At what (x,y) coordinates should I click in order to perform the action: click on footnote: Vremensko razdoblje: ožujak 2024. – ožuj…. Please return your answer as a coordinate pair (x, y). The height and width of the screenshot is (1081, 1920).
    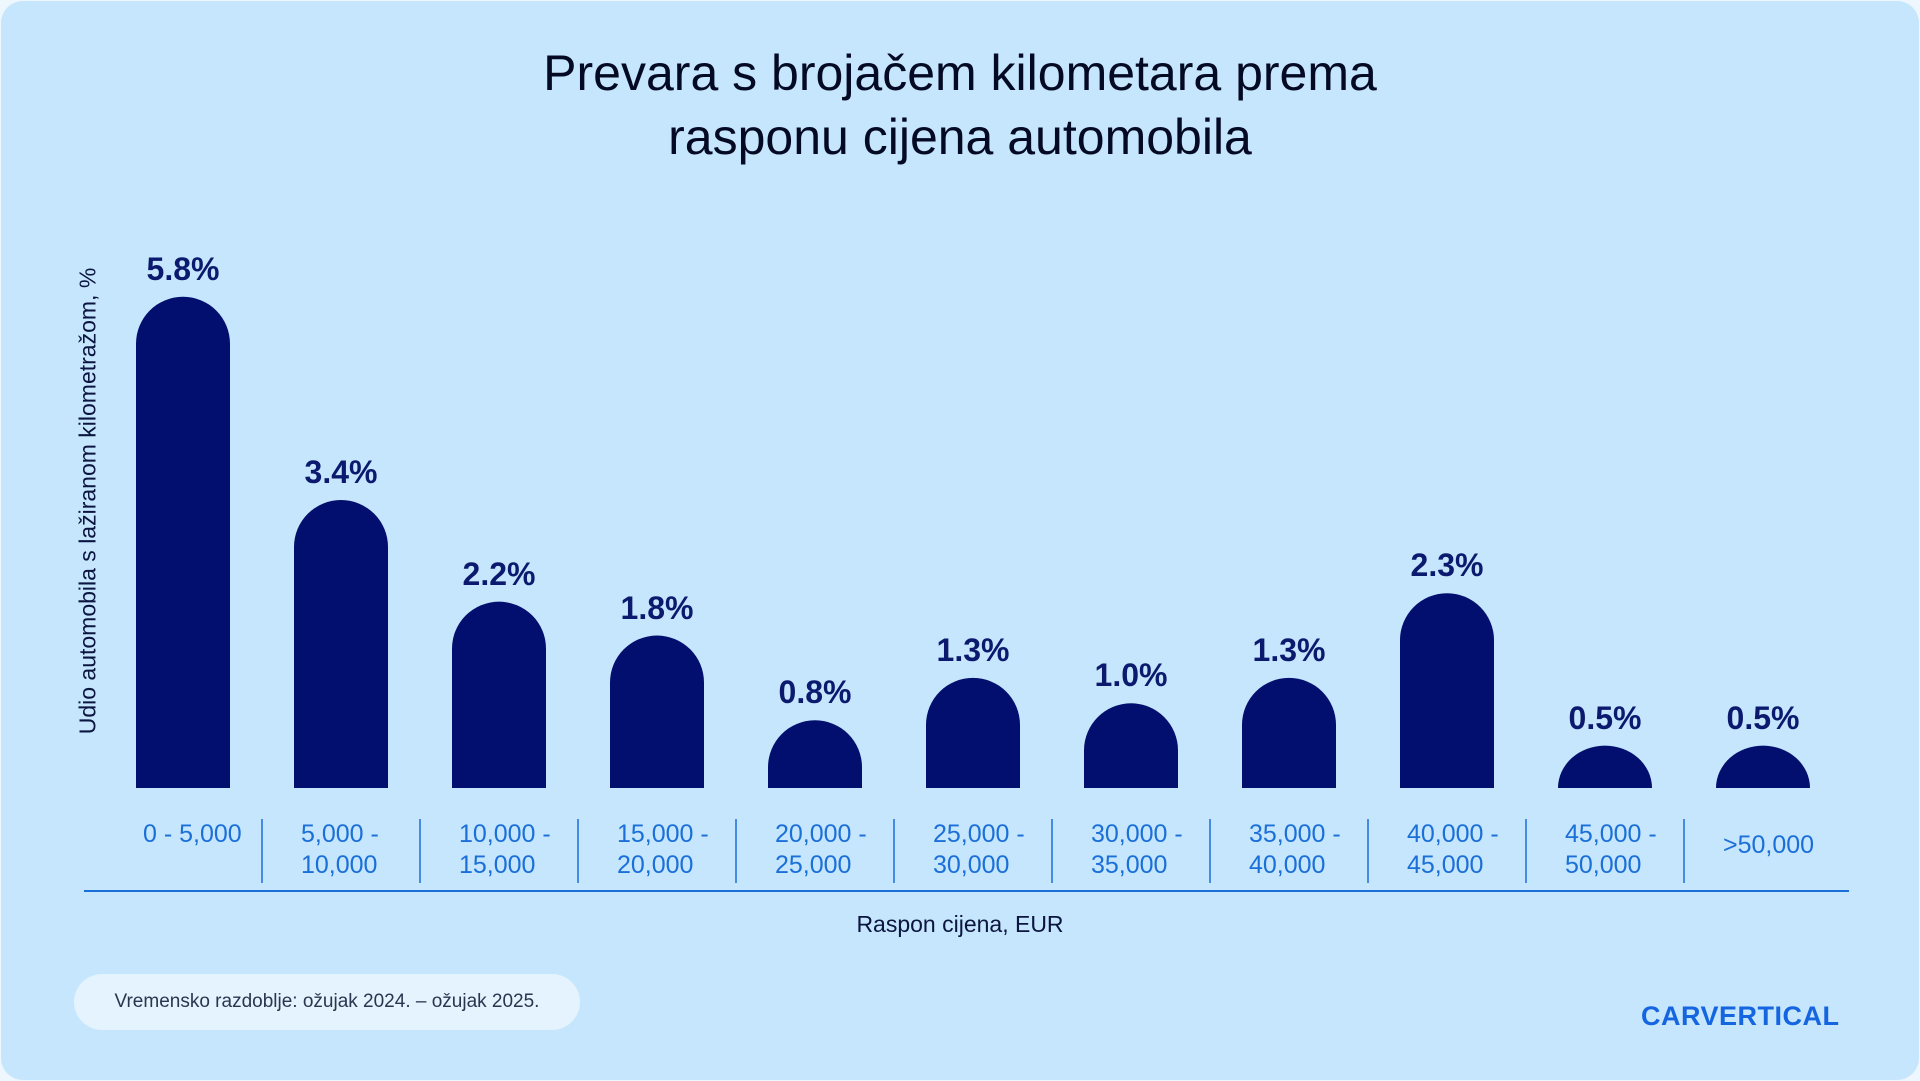
    Looking at the image, I should click on (327, 1002).